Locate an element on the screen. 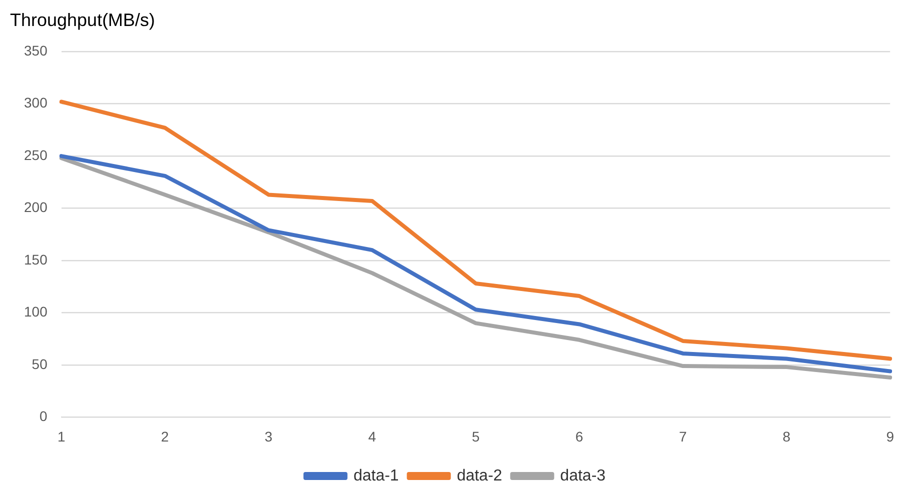  x-tick-label: 5 is located at coordinates (476, 436).